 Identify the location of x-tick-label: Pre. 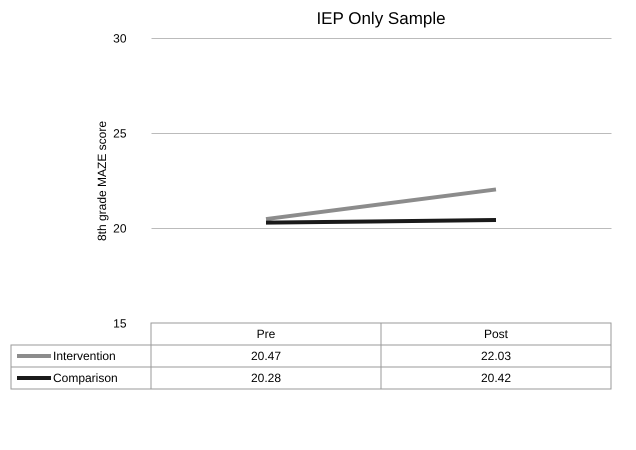
(266, 334).